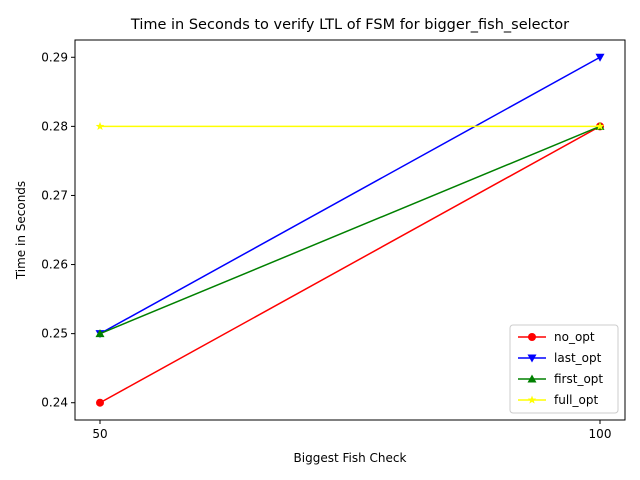  I want to click on series-full_opt, so click(350, 126).